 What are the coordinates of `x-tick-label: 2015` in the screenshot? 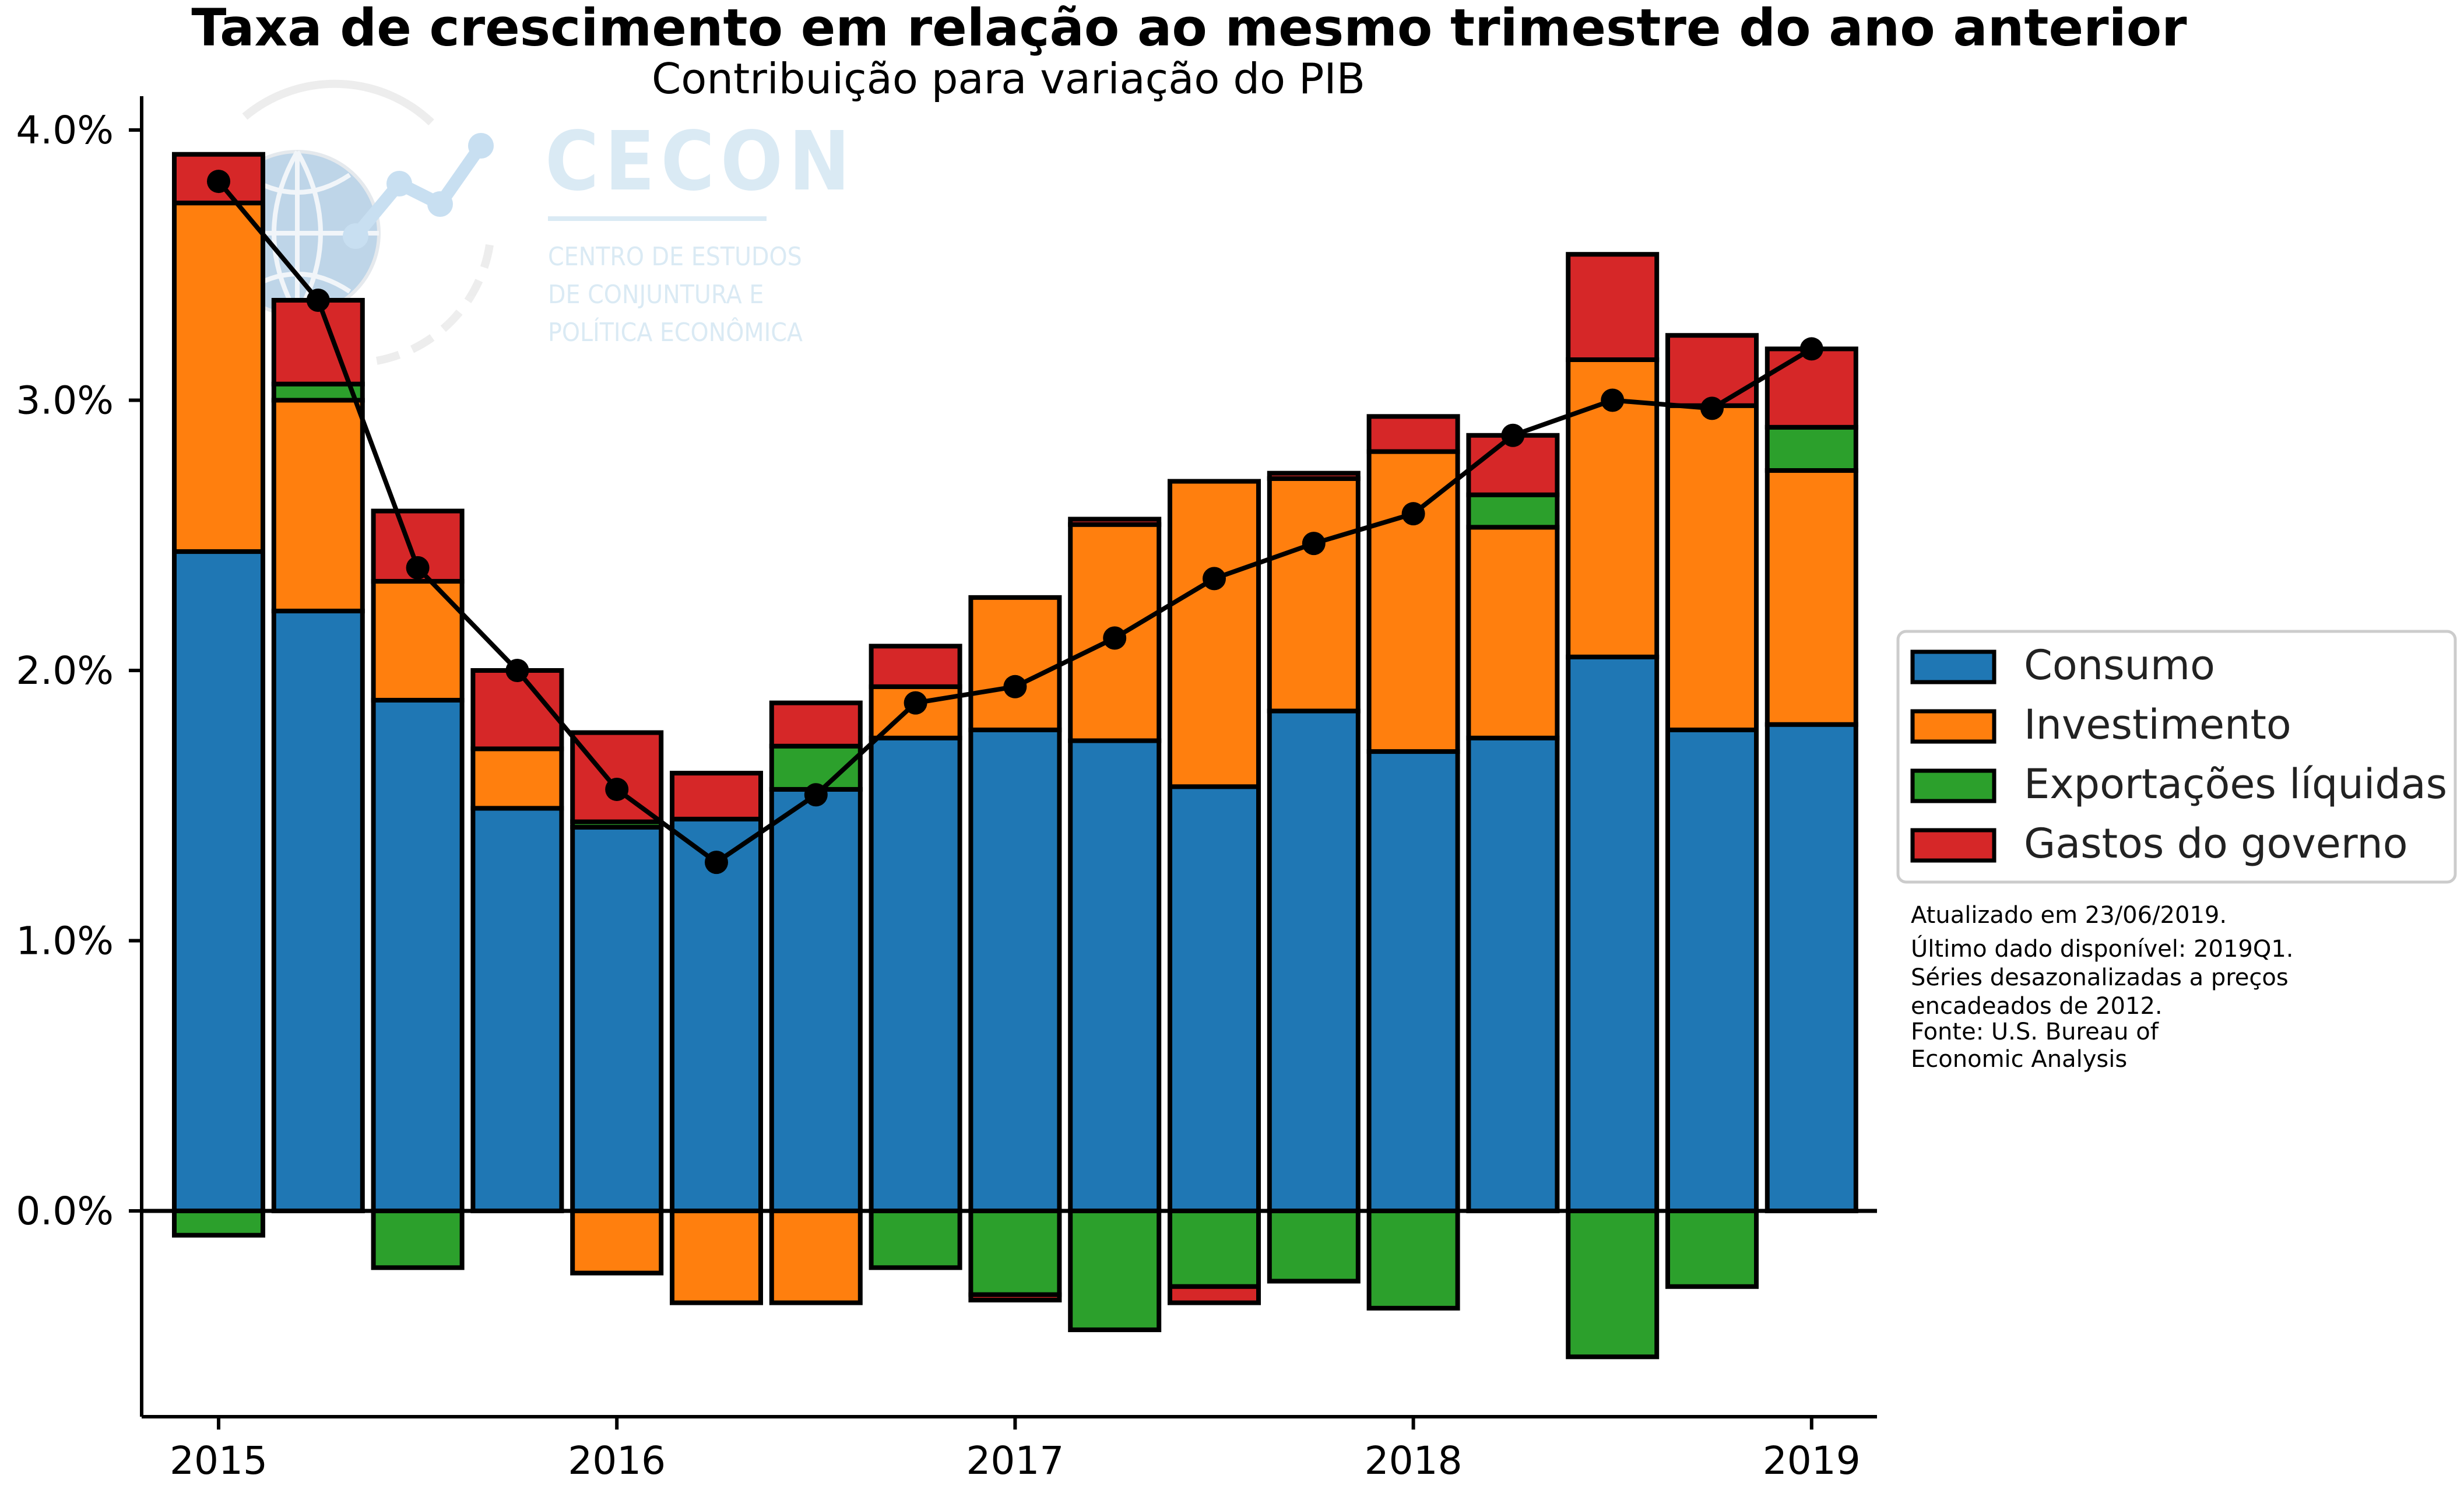 It's located at (219, 1460).